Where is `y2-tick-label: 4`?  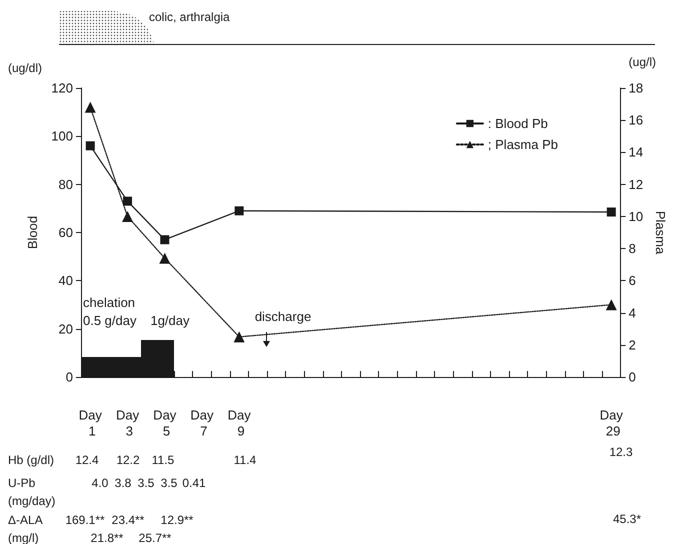 y2-tick-label: 4 is located at coordinates (632, 312).